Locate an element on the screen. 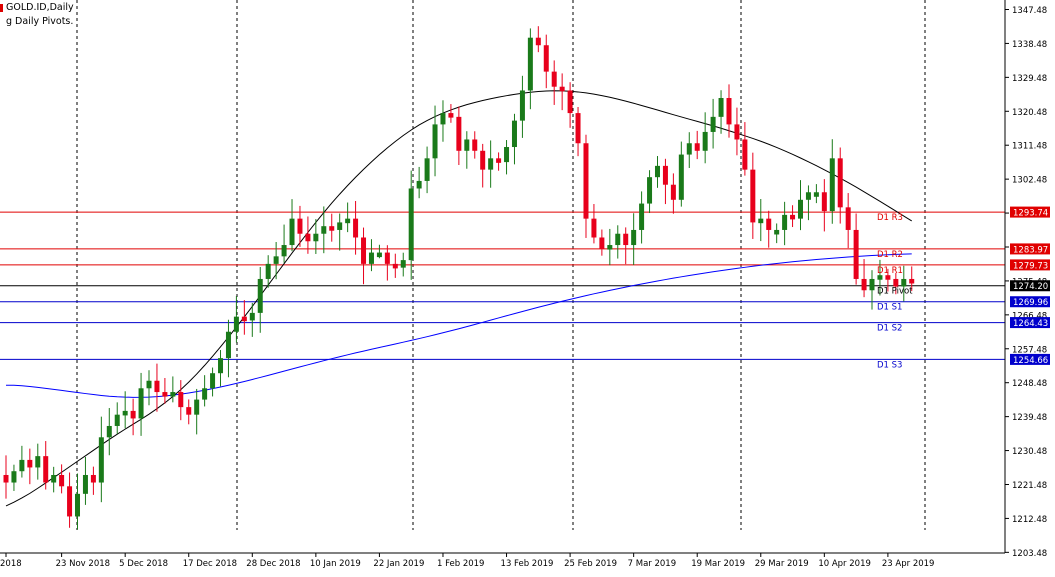  price-tag-label: 1283.97 is located at coordinates (1030, 250).